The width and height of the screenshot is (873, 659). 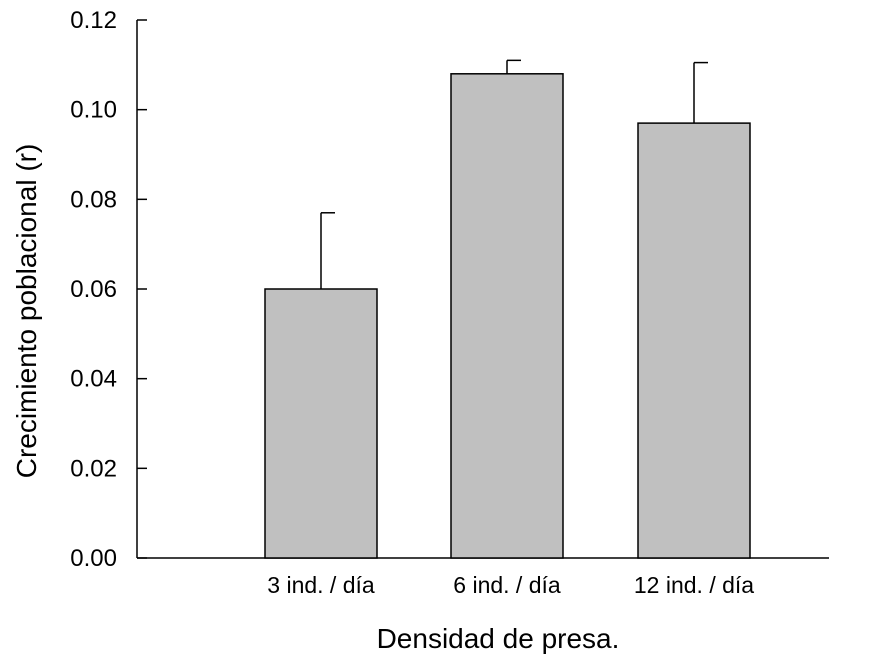 What do you see at coordinates (93, 110) in the screenshot?
I see `y-tick-label: 0.10` at bounding box center [93, 110].